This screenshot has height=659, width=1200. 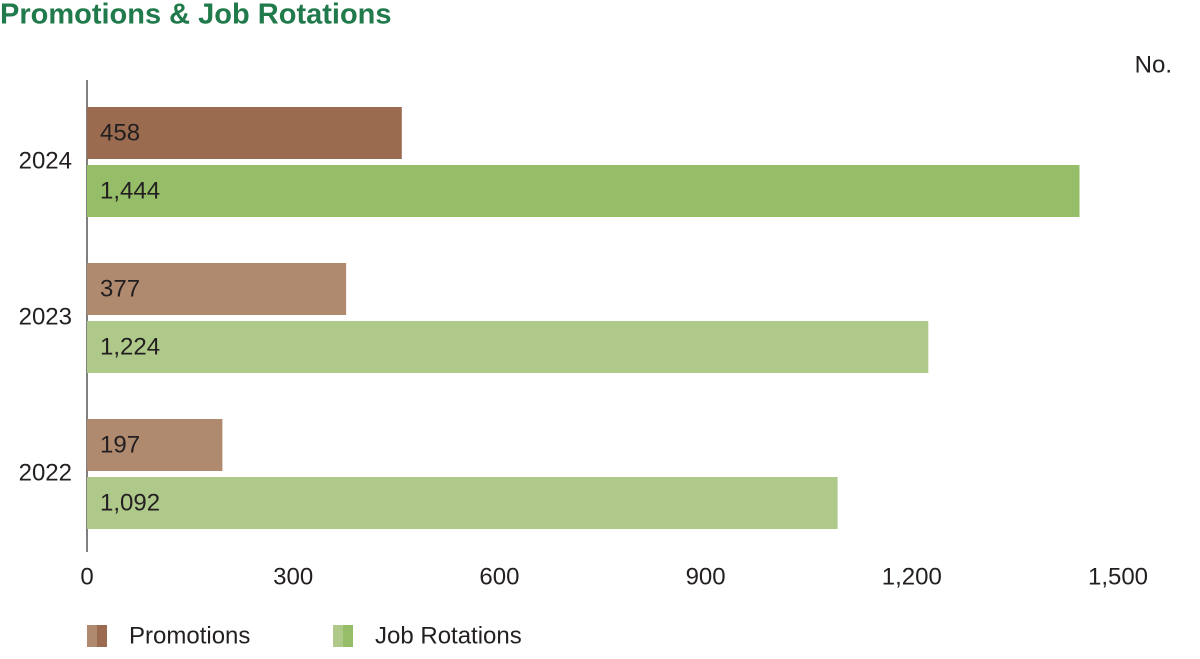 What do you see at coordinates (120, 444) in the screenshot?
I see `value-label: 197` at bounding box center [120, 444].